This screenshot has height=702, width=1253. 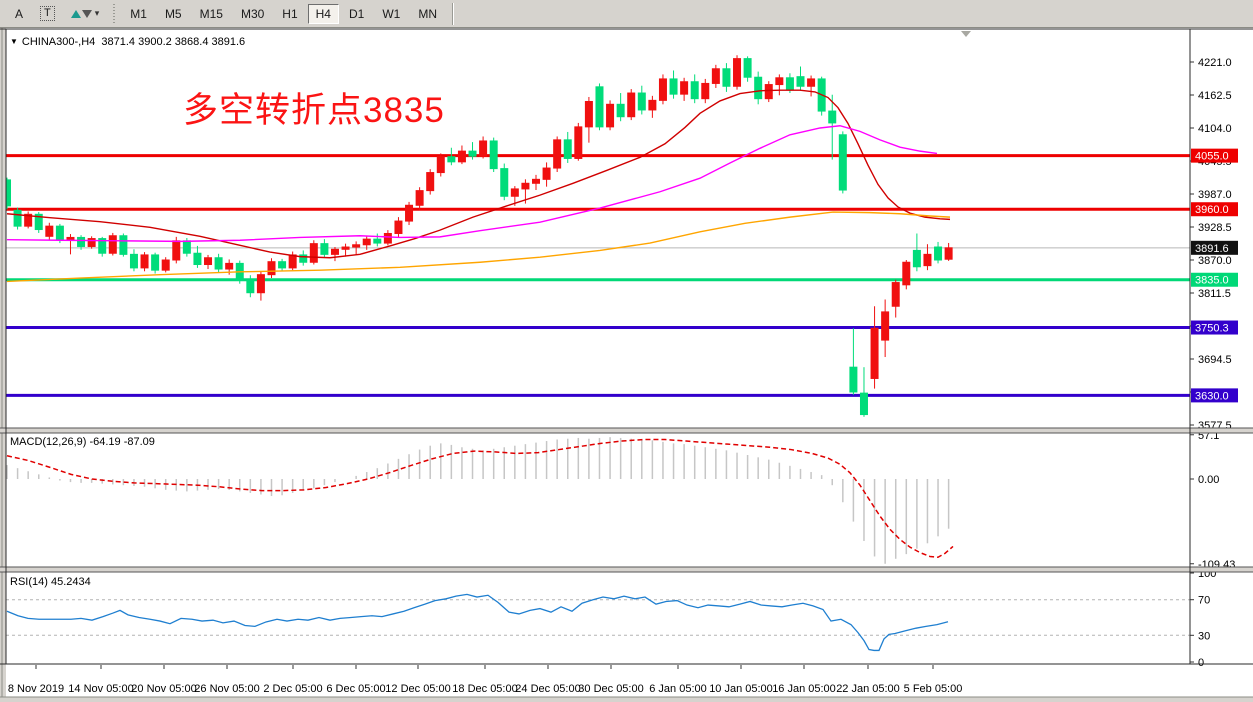 I want to click on ma-slow-line, so click(x=478, y=247).